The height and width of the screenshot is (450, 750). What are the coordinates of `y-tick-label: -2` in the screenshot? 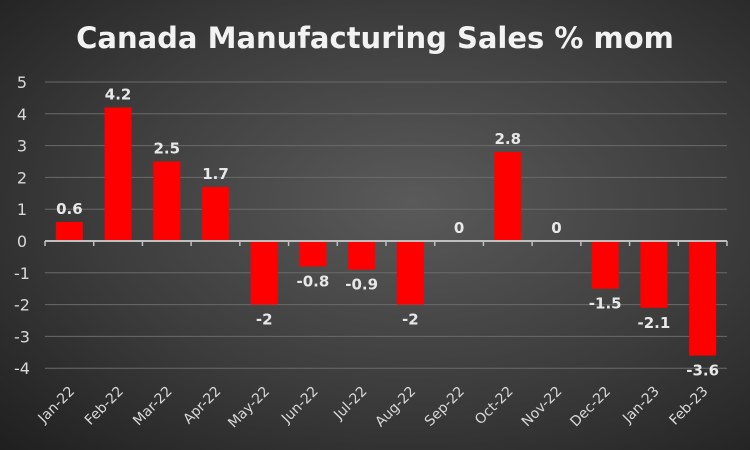 It's located at (22, 305).